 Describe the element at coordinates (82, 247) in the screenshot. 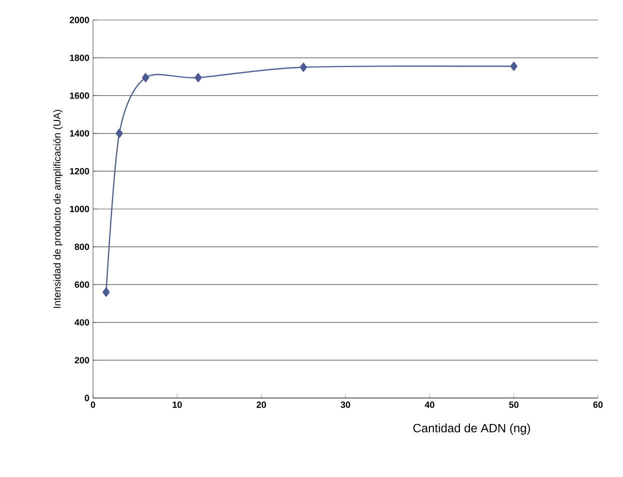

I see `y-tick-label: 800` at that location.